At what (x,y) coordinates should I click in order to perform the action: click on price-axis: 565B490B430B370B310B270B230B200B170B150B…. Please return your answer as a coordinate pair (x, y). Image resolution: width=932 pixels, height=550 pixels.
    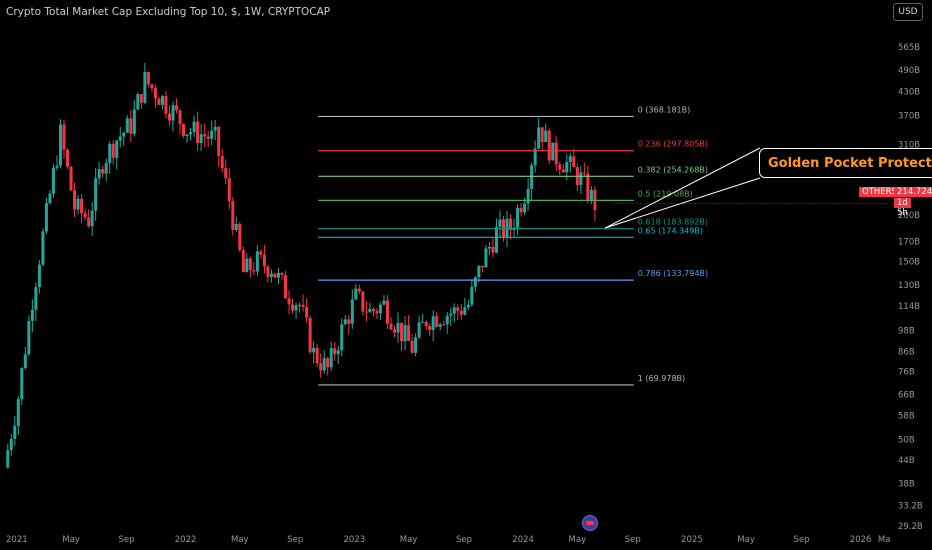
    Looking at the image, I should click on (910, 287).